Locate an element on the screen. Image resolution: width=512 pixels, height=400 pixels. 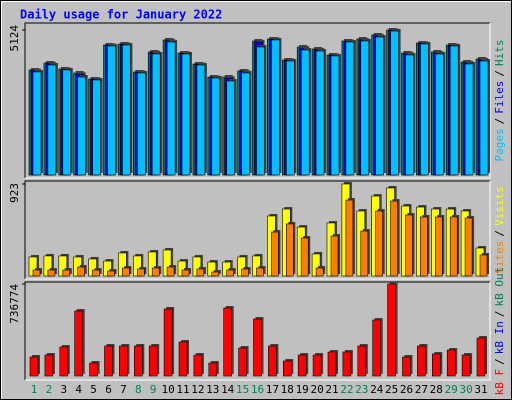
x-tick-label: 18 is located at coordinates (287, 389).